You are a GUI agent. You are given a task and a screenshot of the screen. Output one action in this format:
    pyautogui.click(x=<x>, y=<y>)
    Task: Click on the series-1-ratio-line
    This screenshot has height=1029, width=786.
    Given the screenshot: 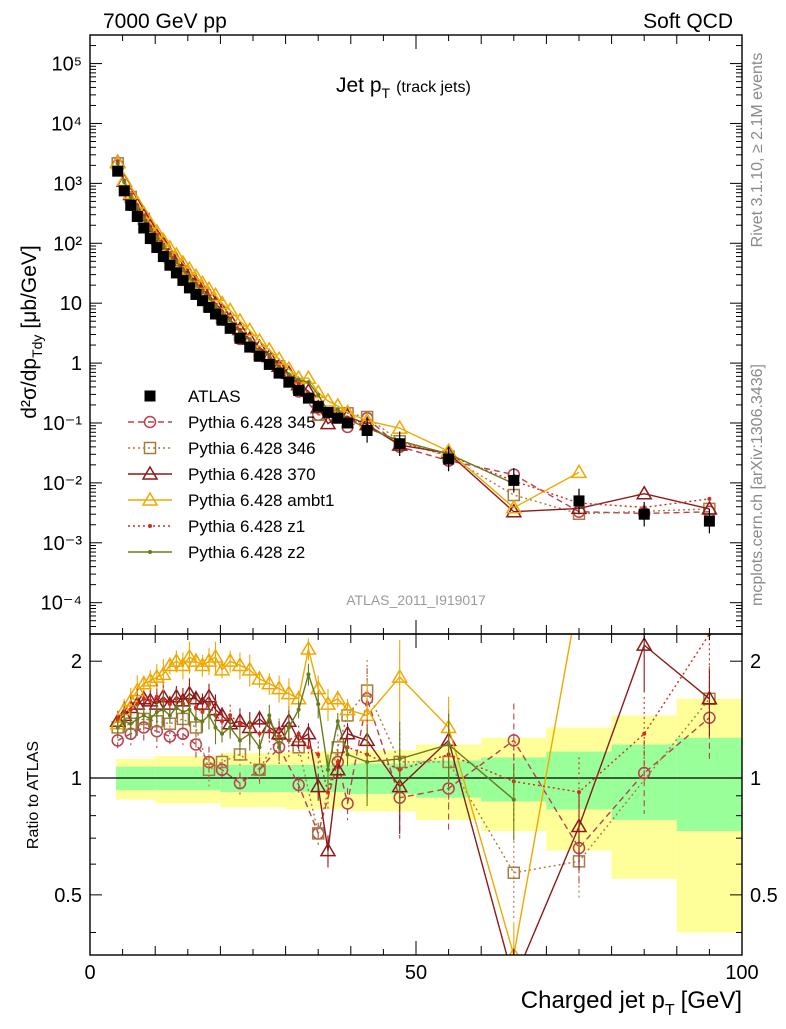 What is the action you would take?
    pyautogui.click(x=413, y=774)
    